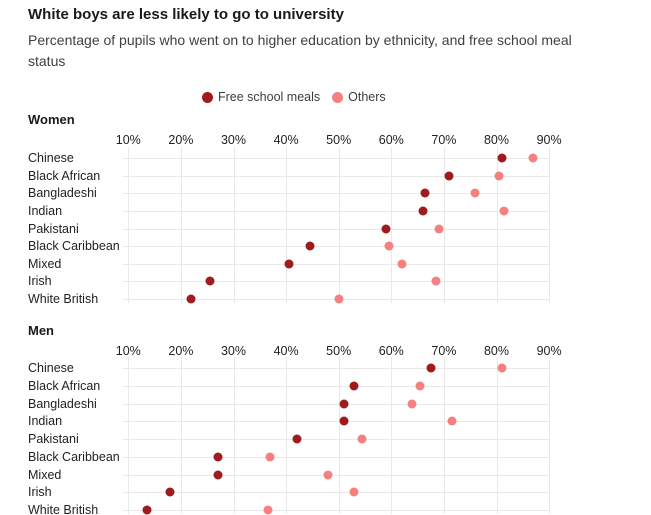 This screenshot has width=651, height=515. What do you see at coordinates (362, 439) in the screenshot?
I see `dot-men-others-pakistani` at bounding box center [362, 439].